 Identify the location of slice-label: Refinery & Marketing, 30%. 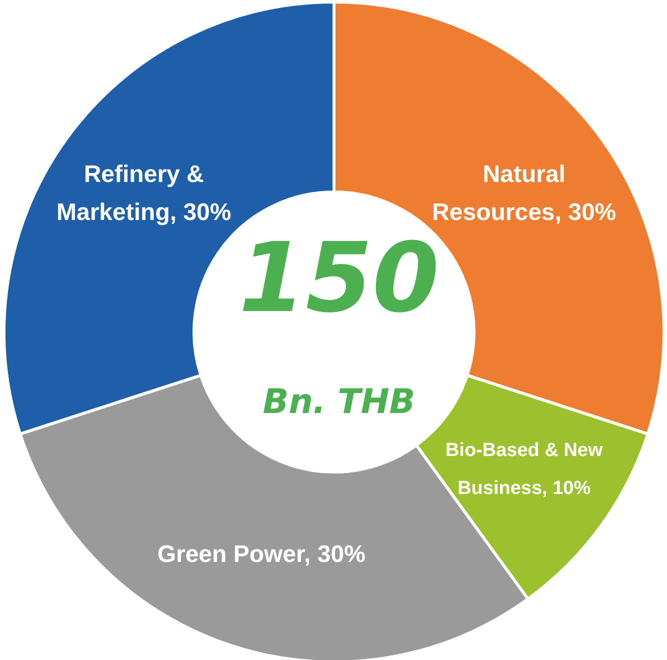
(144, 193).